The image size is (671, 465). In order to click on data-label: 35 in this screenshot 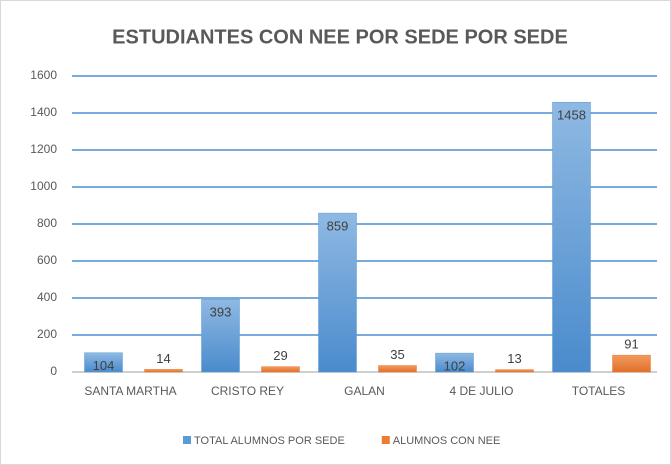, I will do `click(397, 354)`.